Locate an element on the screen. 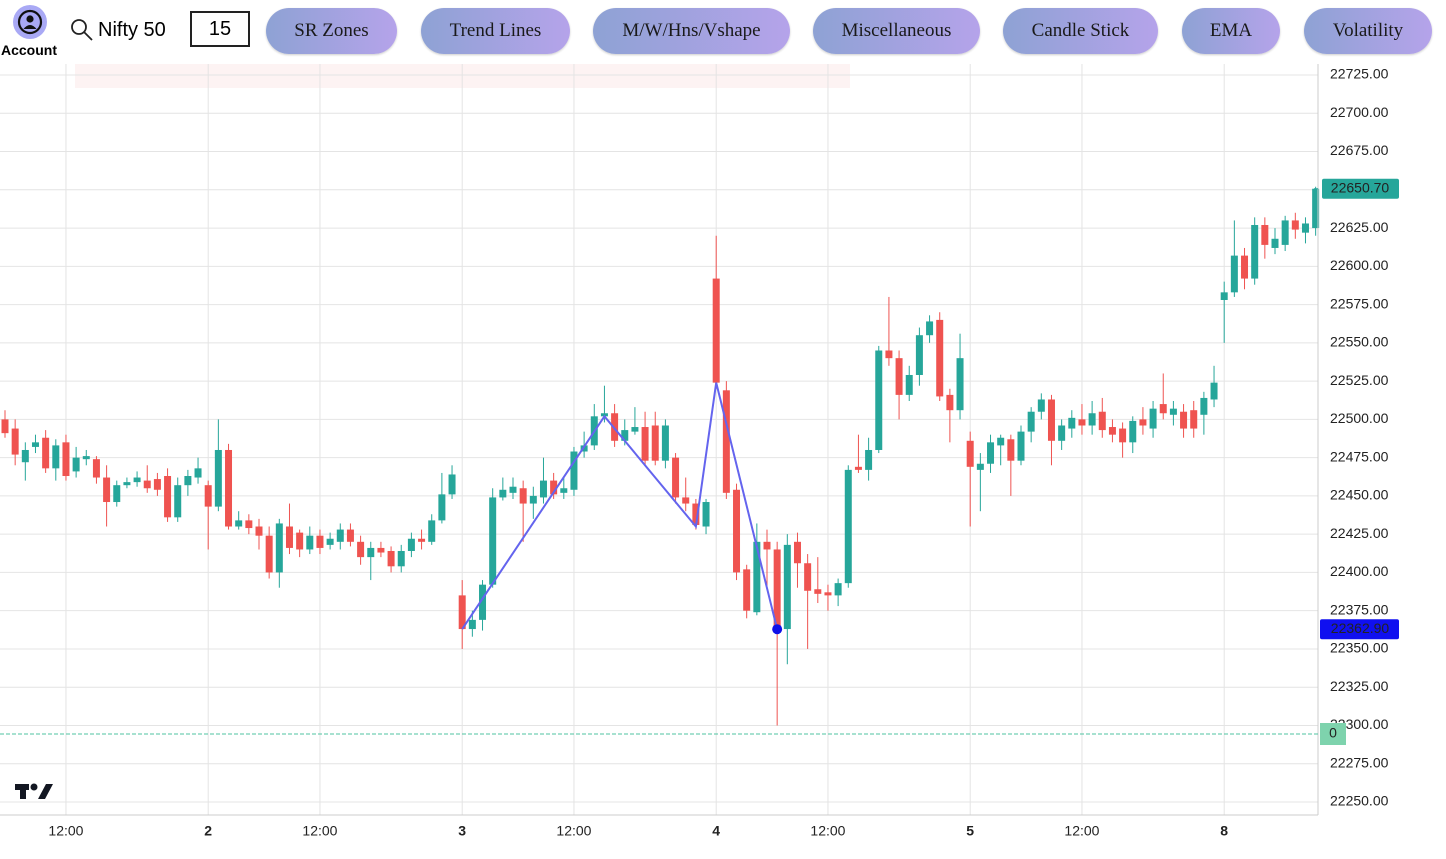 The height and width of the screenshot is (859, 1446). x-tick-label: 3 is located at coordinates (462, 831).